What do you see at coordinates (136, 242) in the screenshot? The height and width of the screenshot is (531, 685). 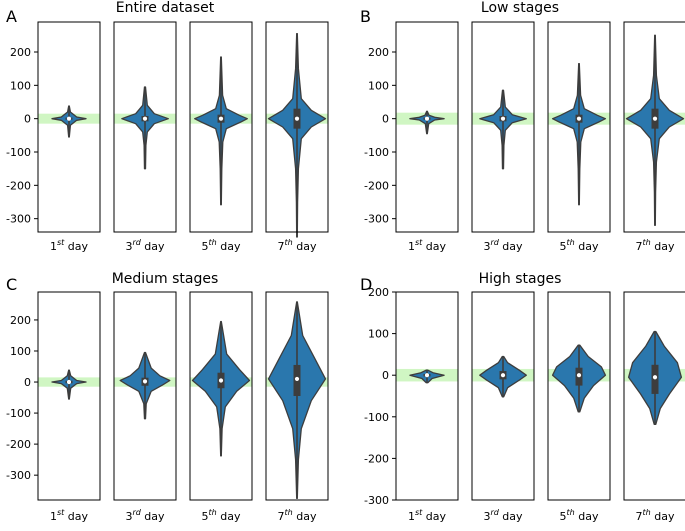 I see `category-superscript: rd` at bounding box center [136, 242].